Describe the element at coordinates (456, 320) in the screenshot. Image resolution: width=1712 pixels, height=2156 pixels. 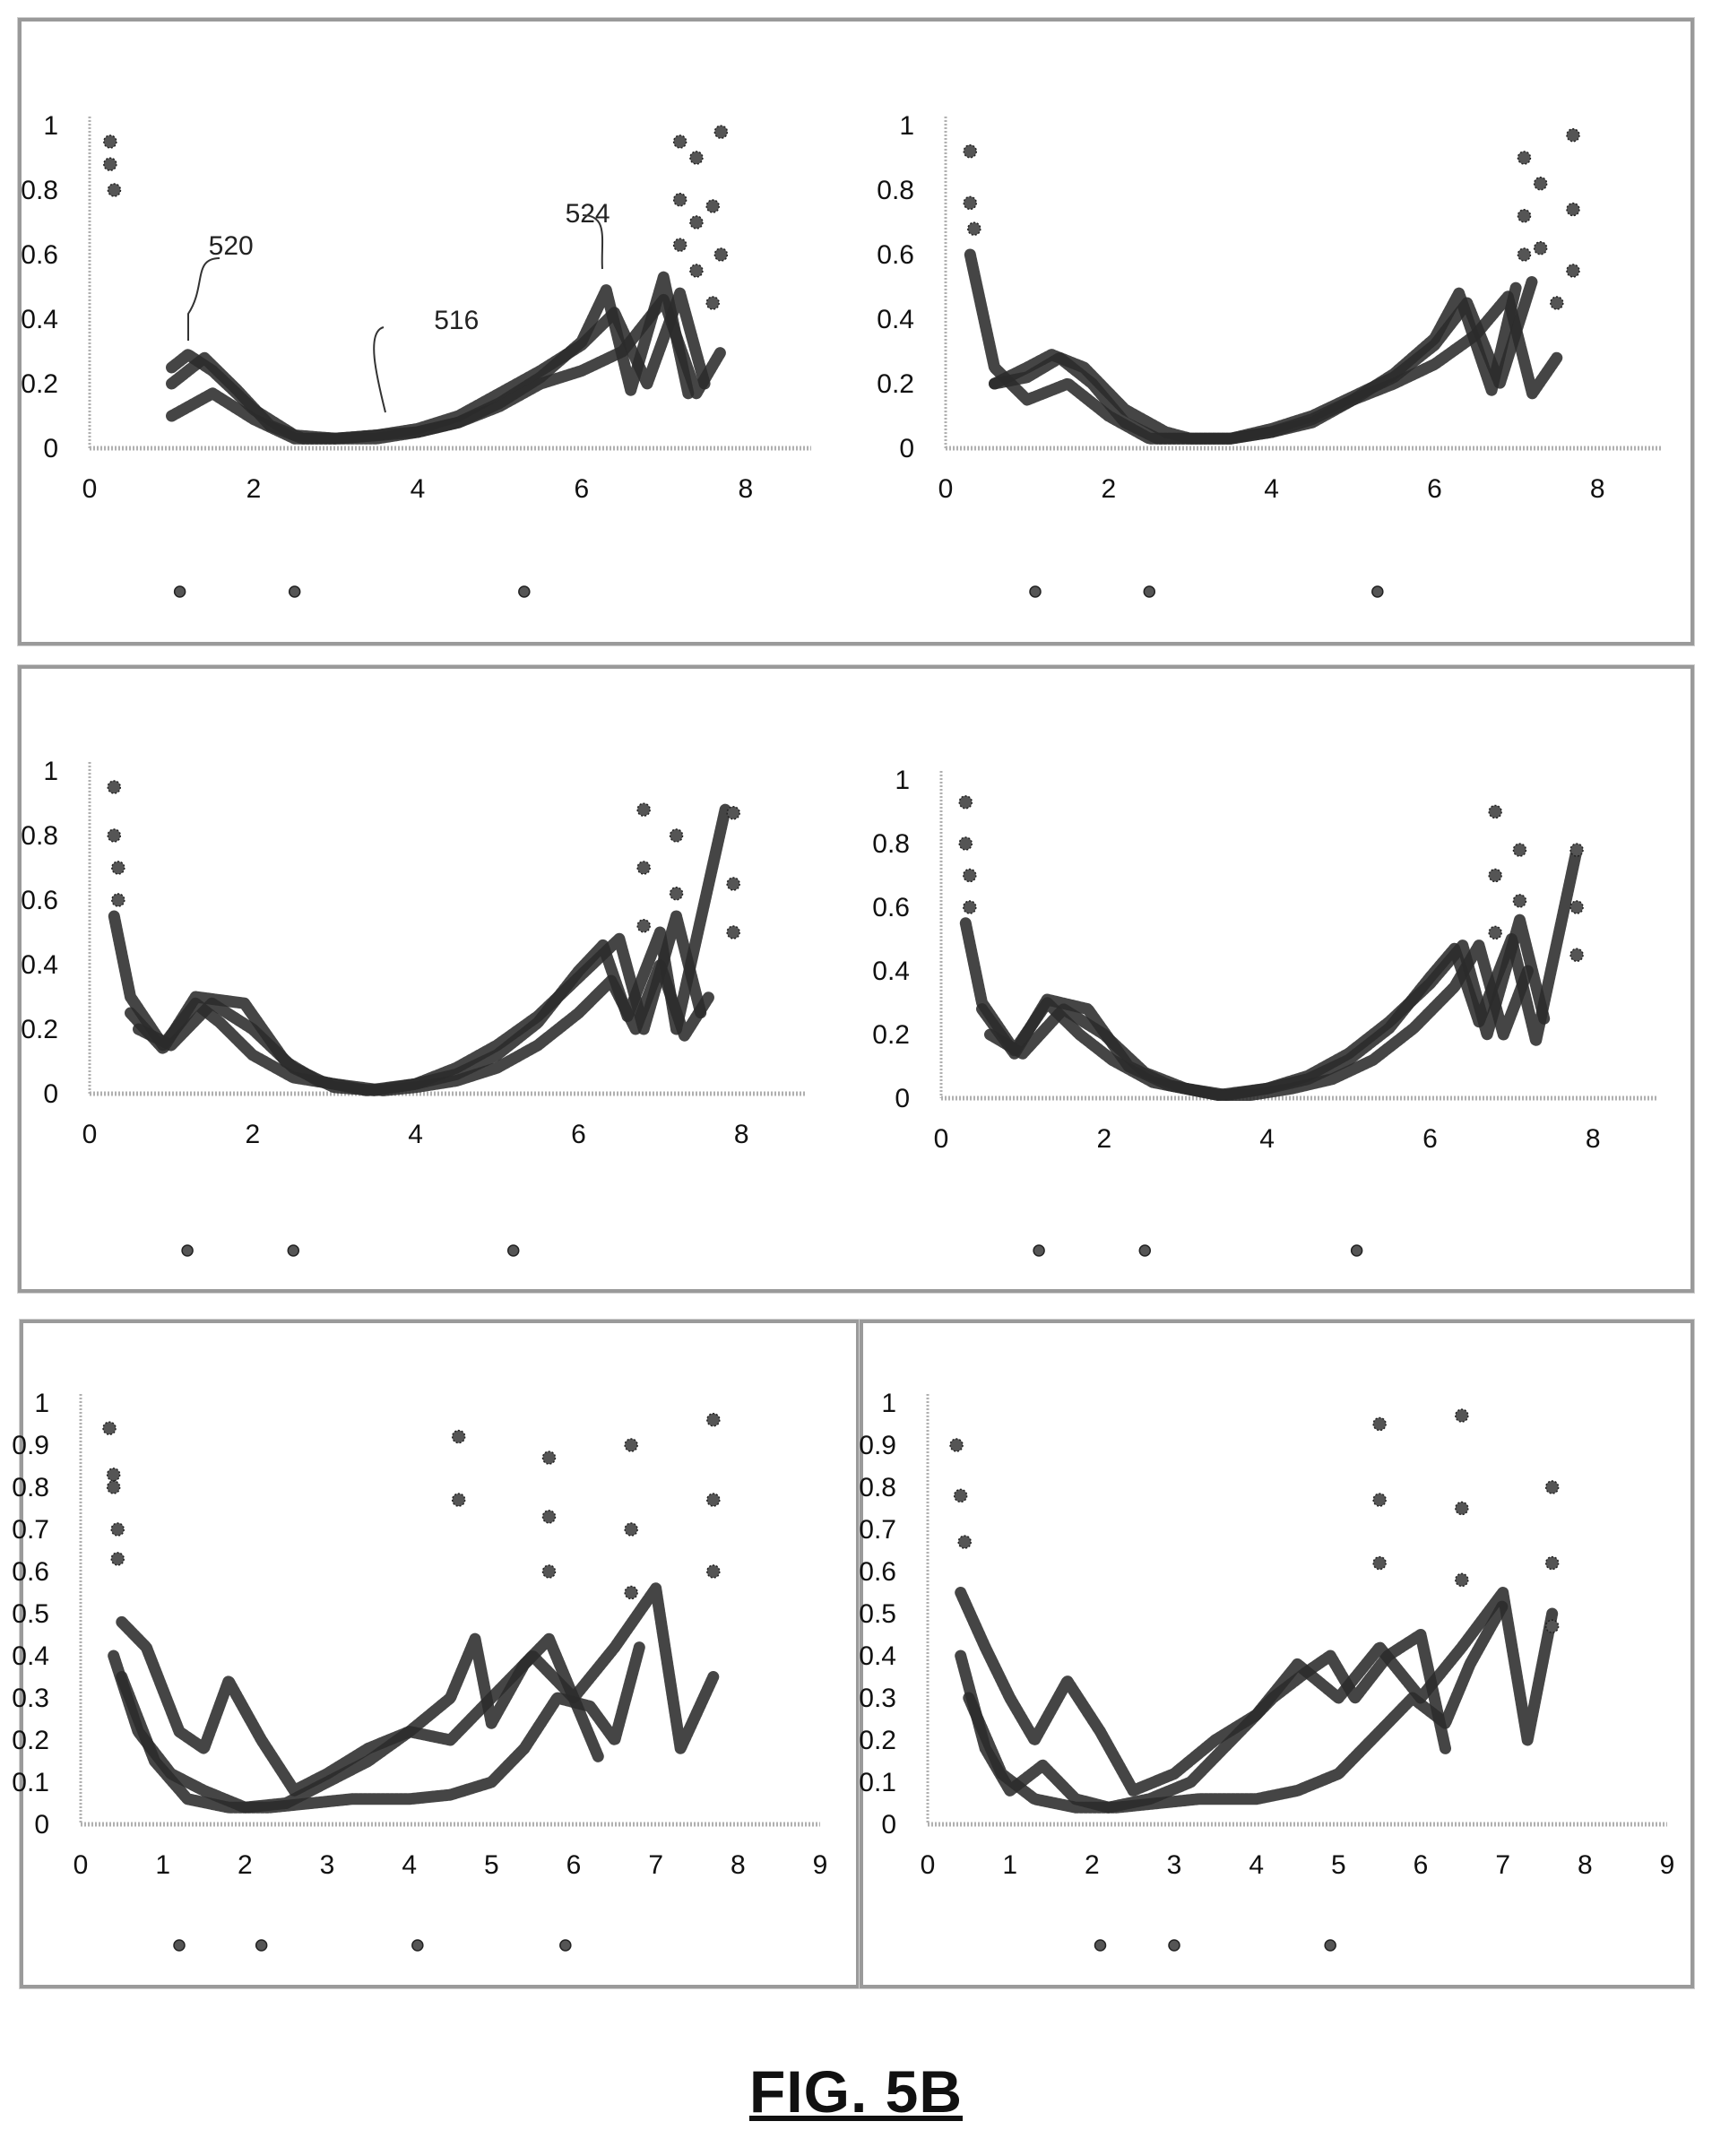
I see `callout-label: 516` at that location.